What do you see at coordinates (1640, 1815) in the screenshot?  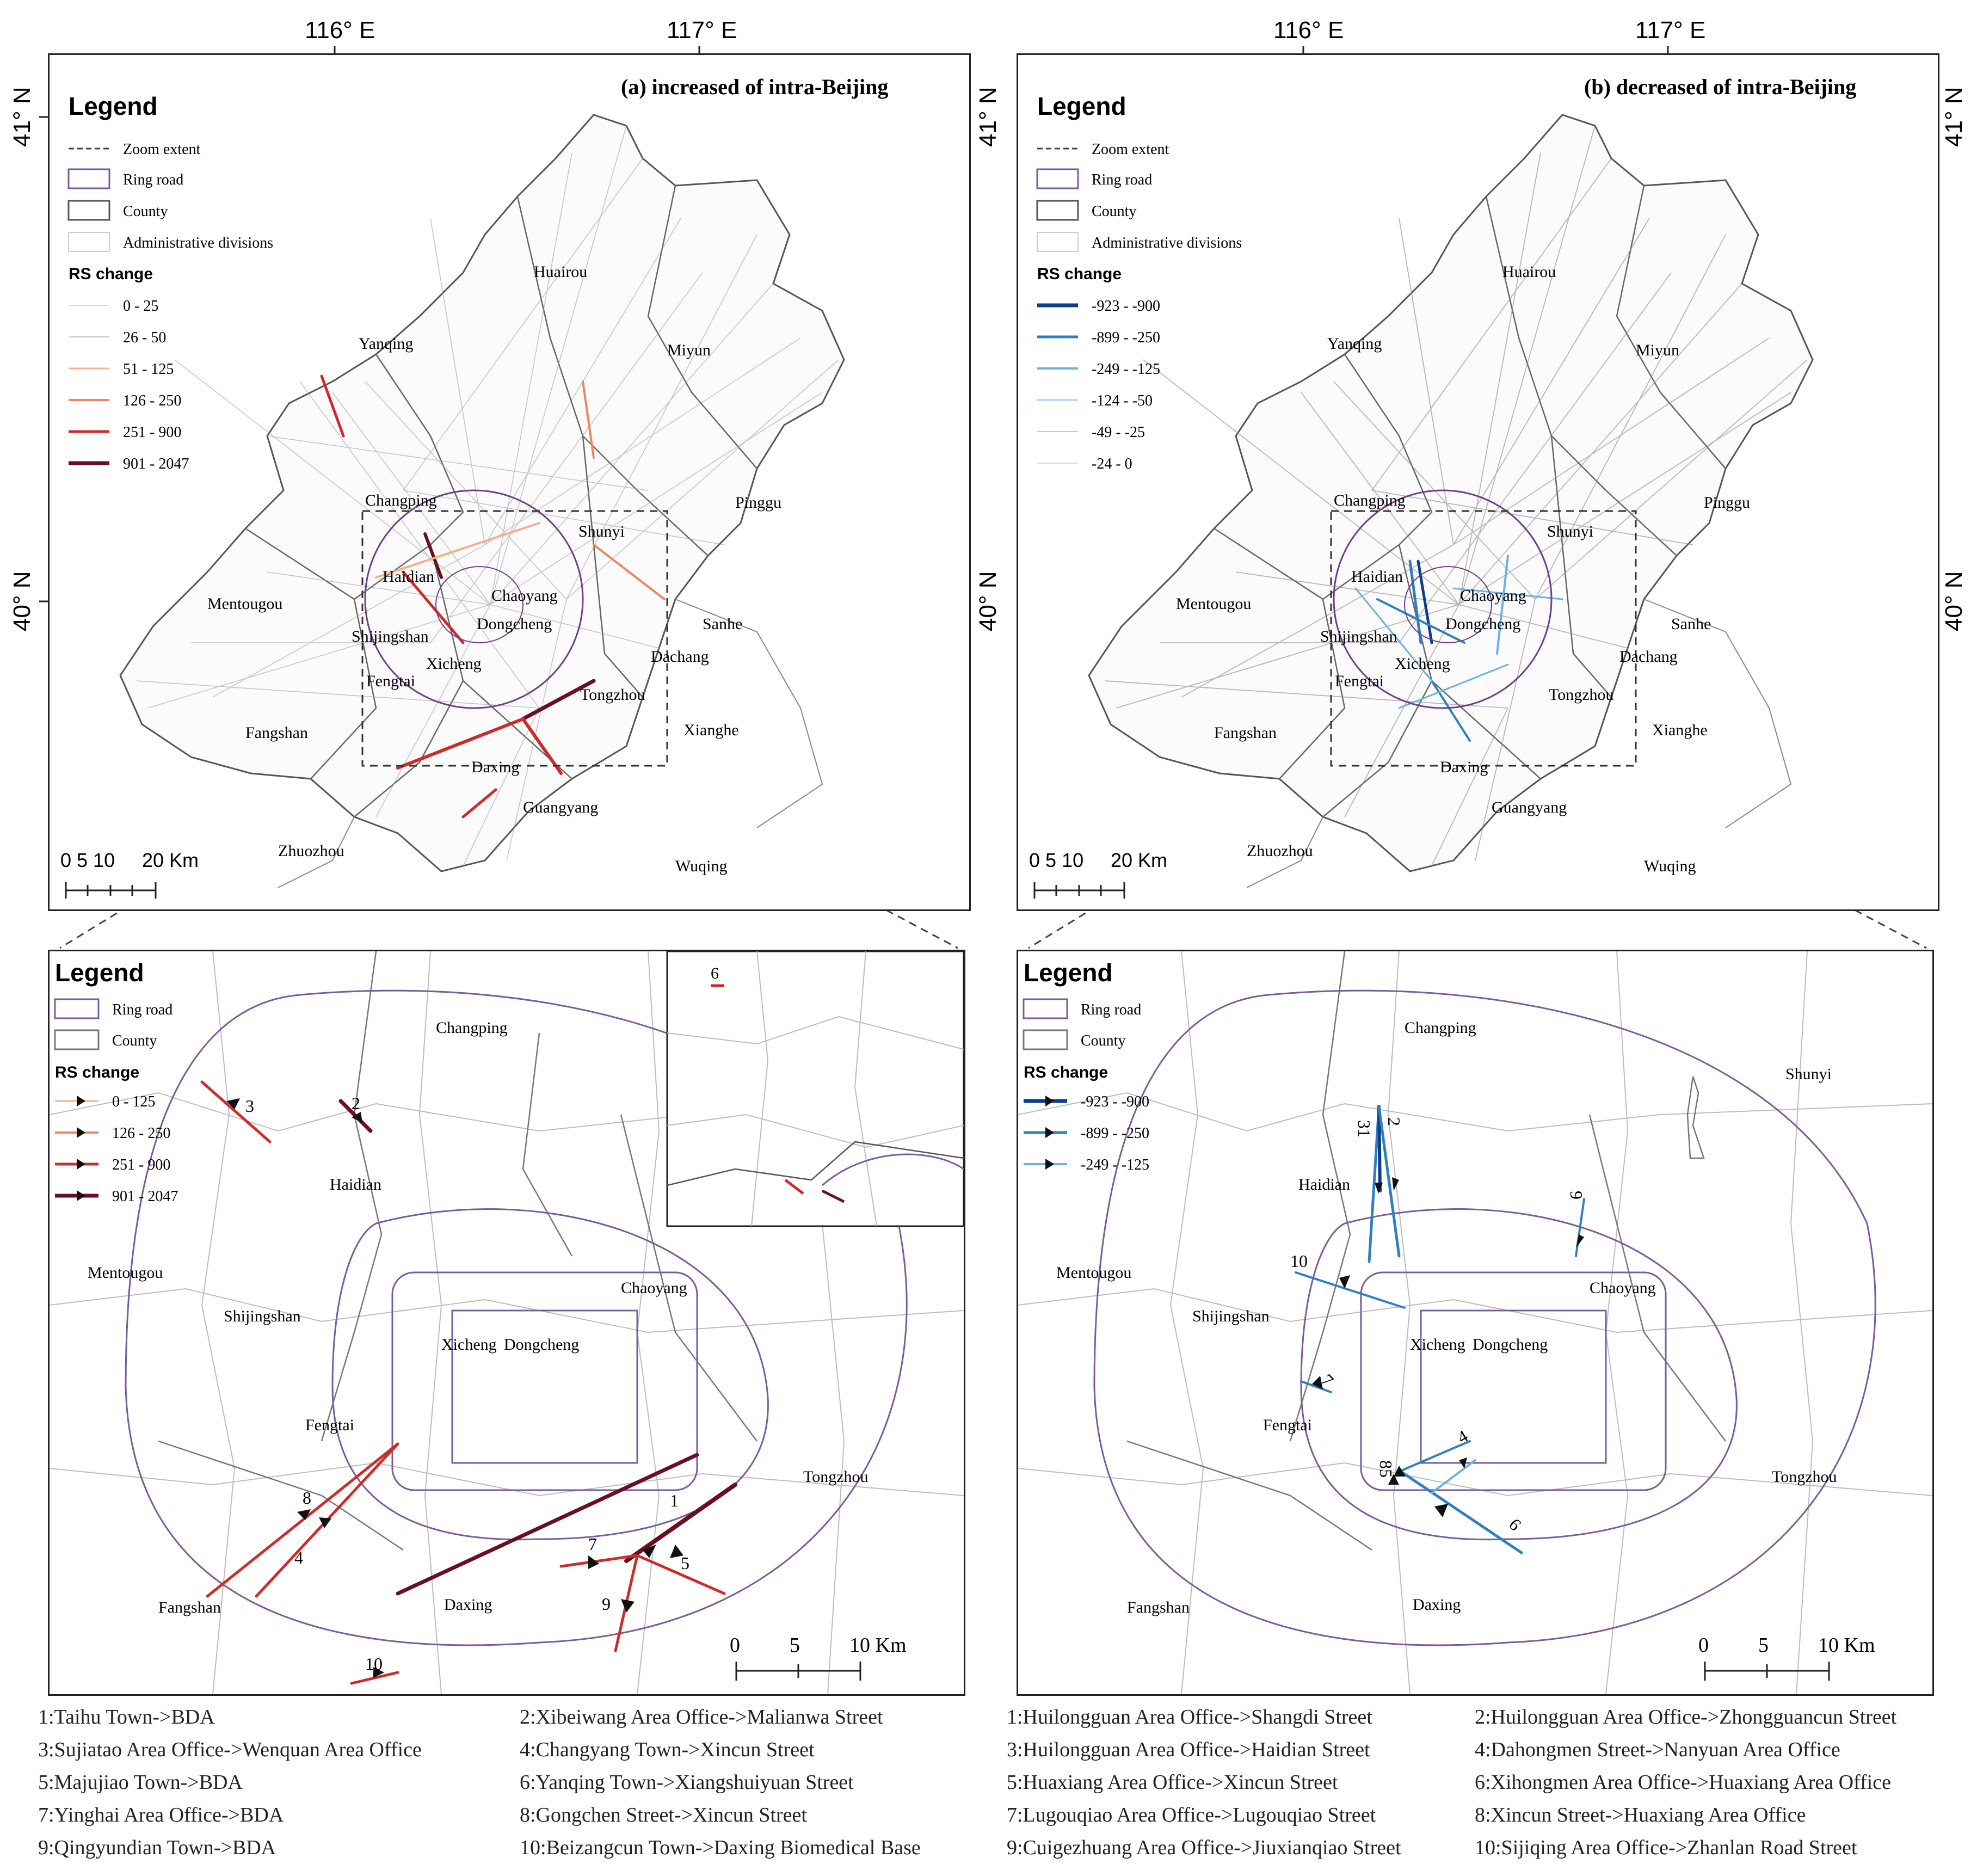 I see `caption-b-8: 8:Xincun Street->Huaxiang Area Office` at bounding box center [1640, 1815].